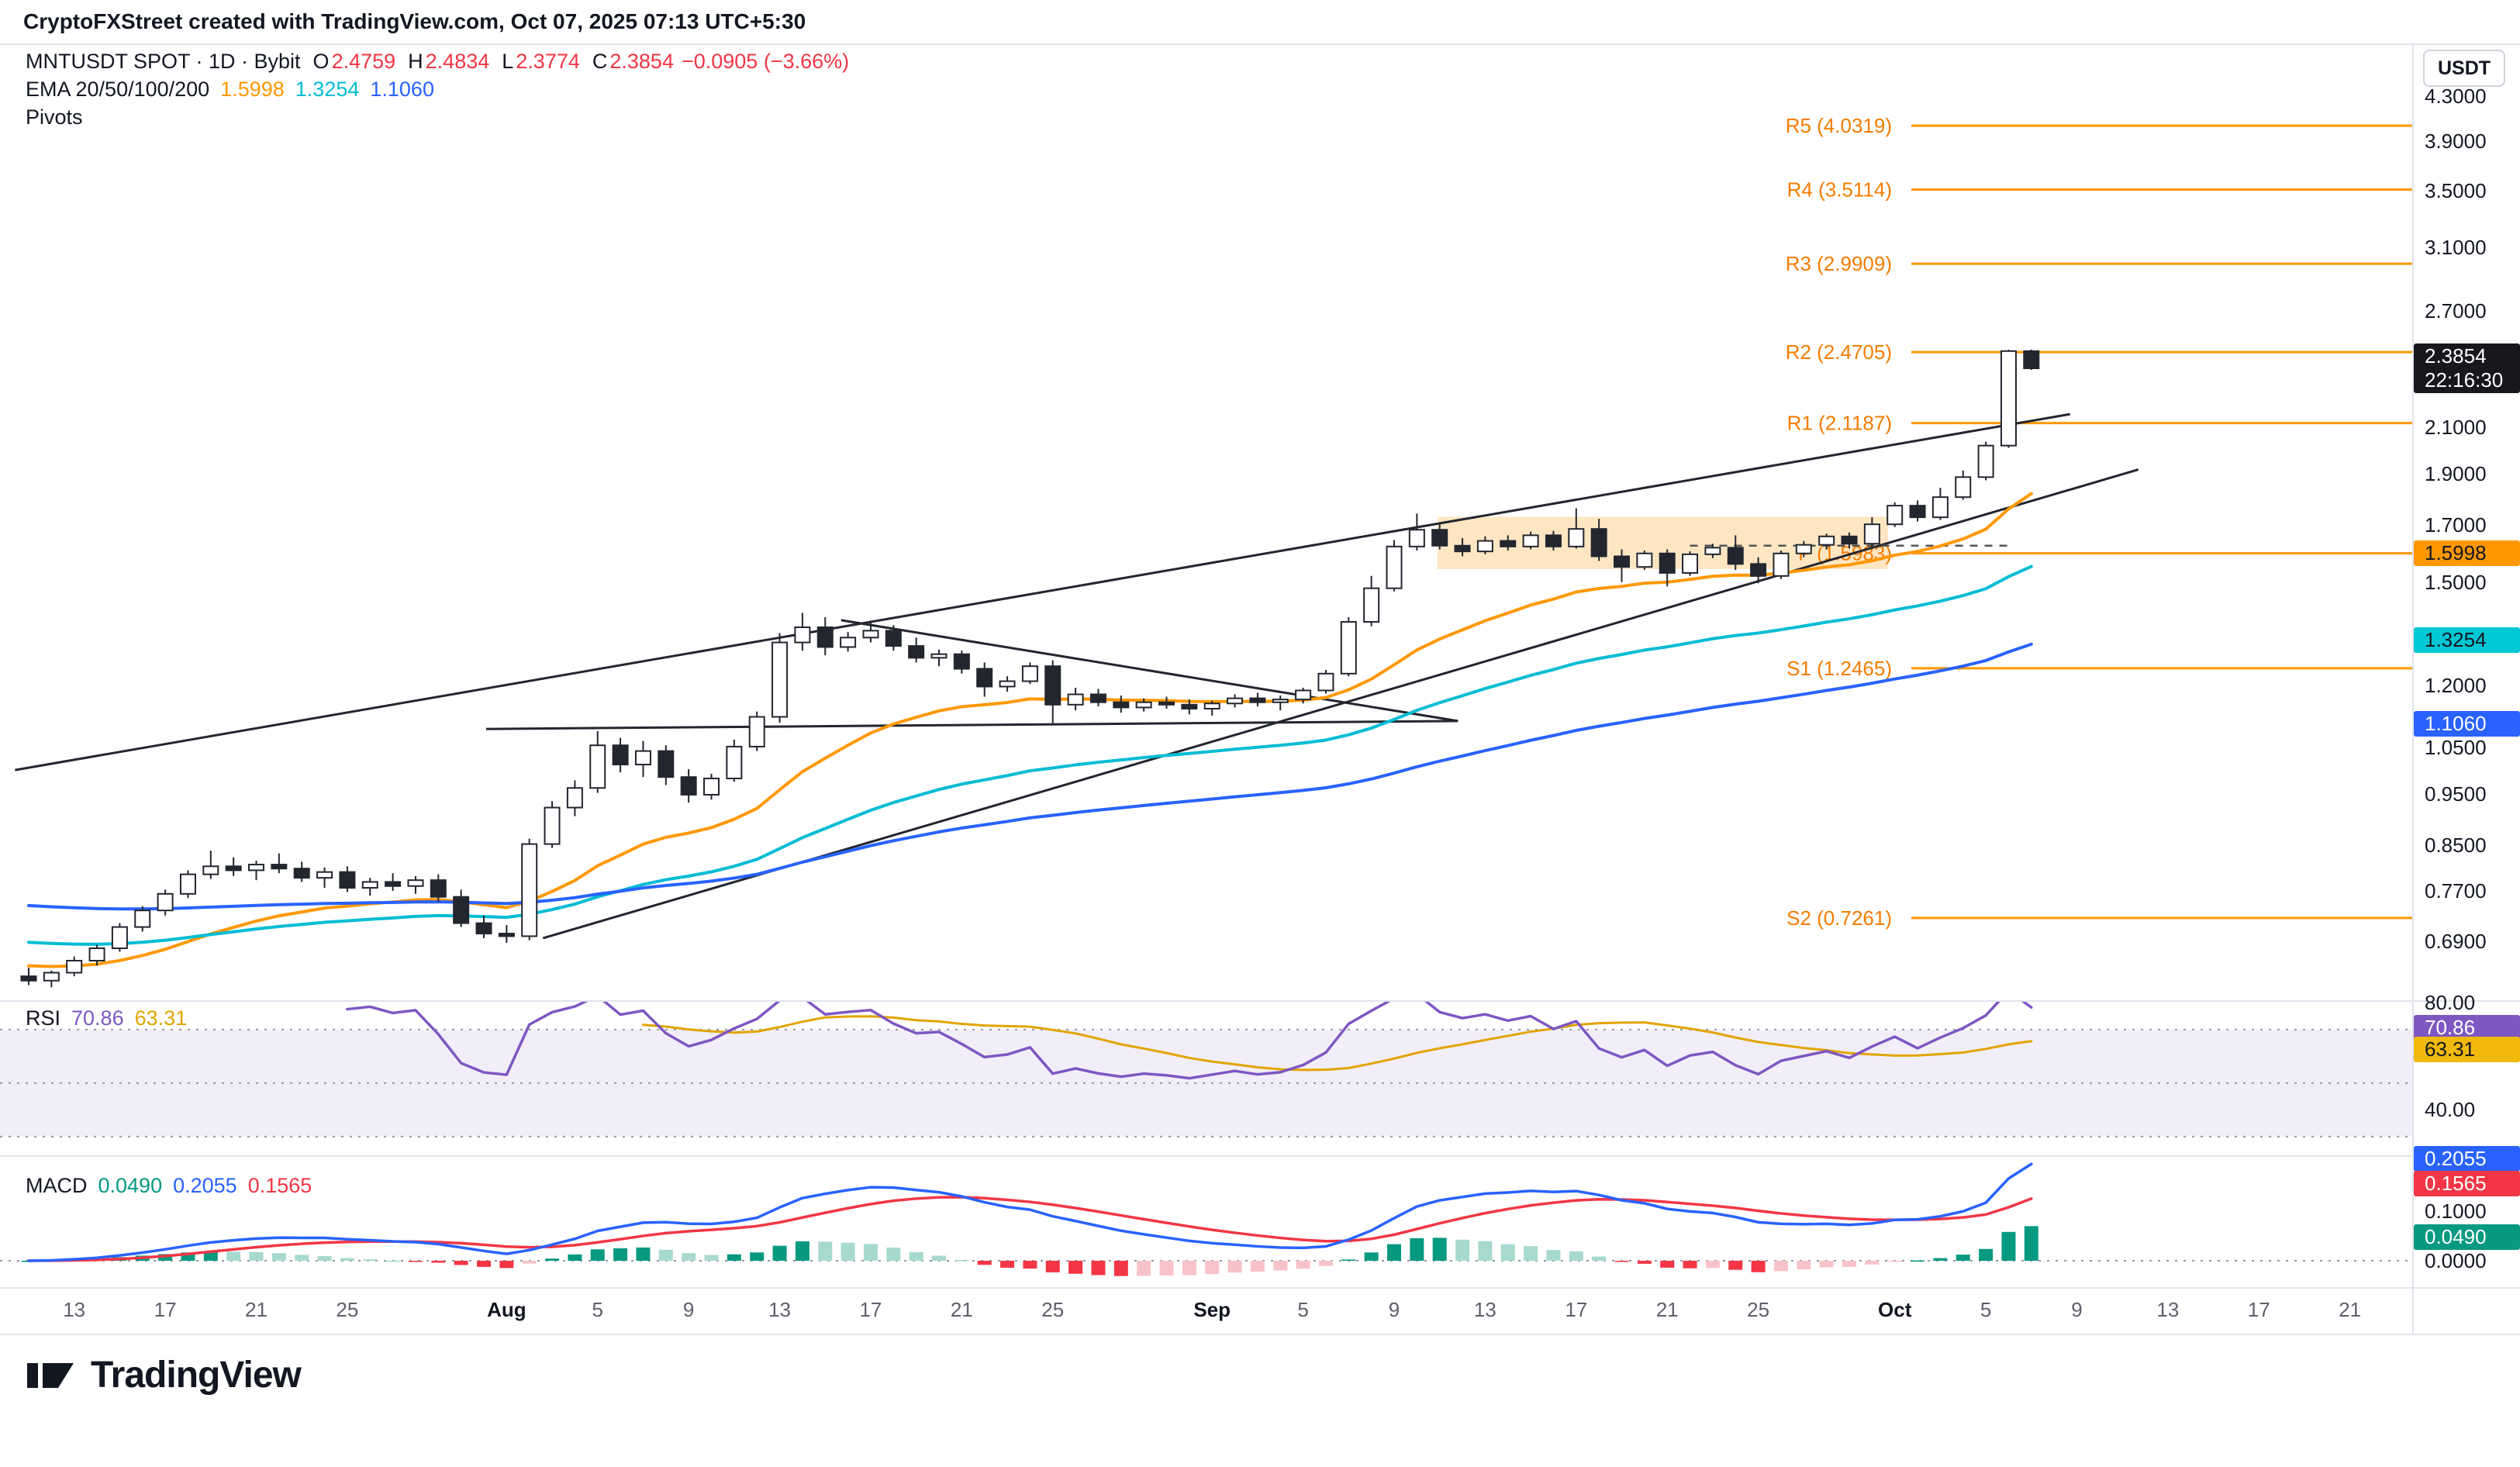 This screenshot has height=1467, width=2520. What do you see at coordinates (57, 1185) in the screenshot?
I see `macd-legend-label: MACD` at bounding box center [57, 1185].